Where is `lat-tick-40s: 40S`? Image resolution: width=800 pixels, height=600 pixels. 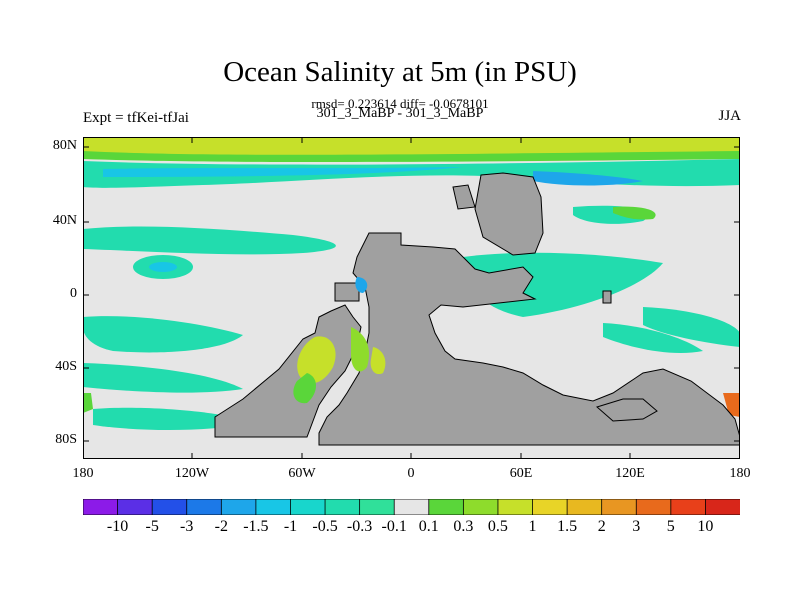
lat-tick-40s: 40S is located at coordinates (66, 366).